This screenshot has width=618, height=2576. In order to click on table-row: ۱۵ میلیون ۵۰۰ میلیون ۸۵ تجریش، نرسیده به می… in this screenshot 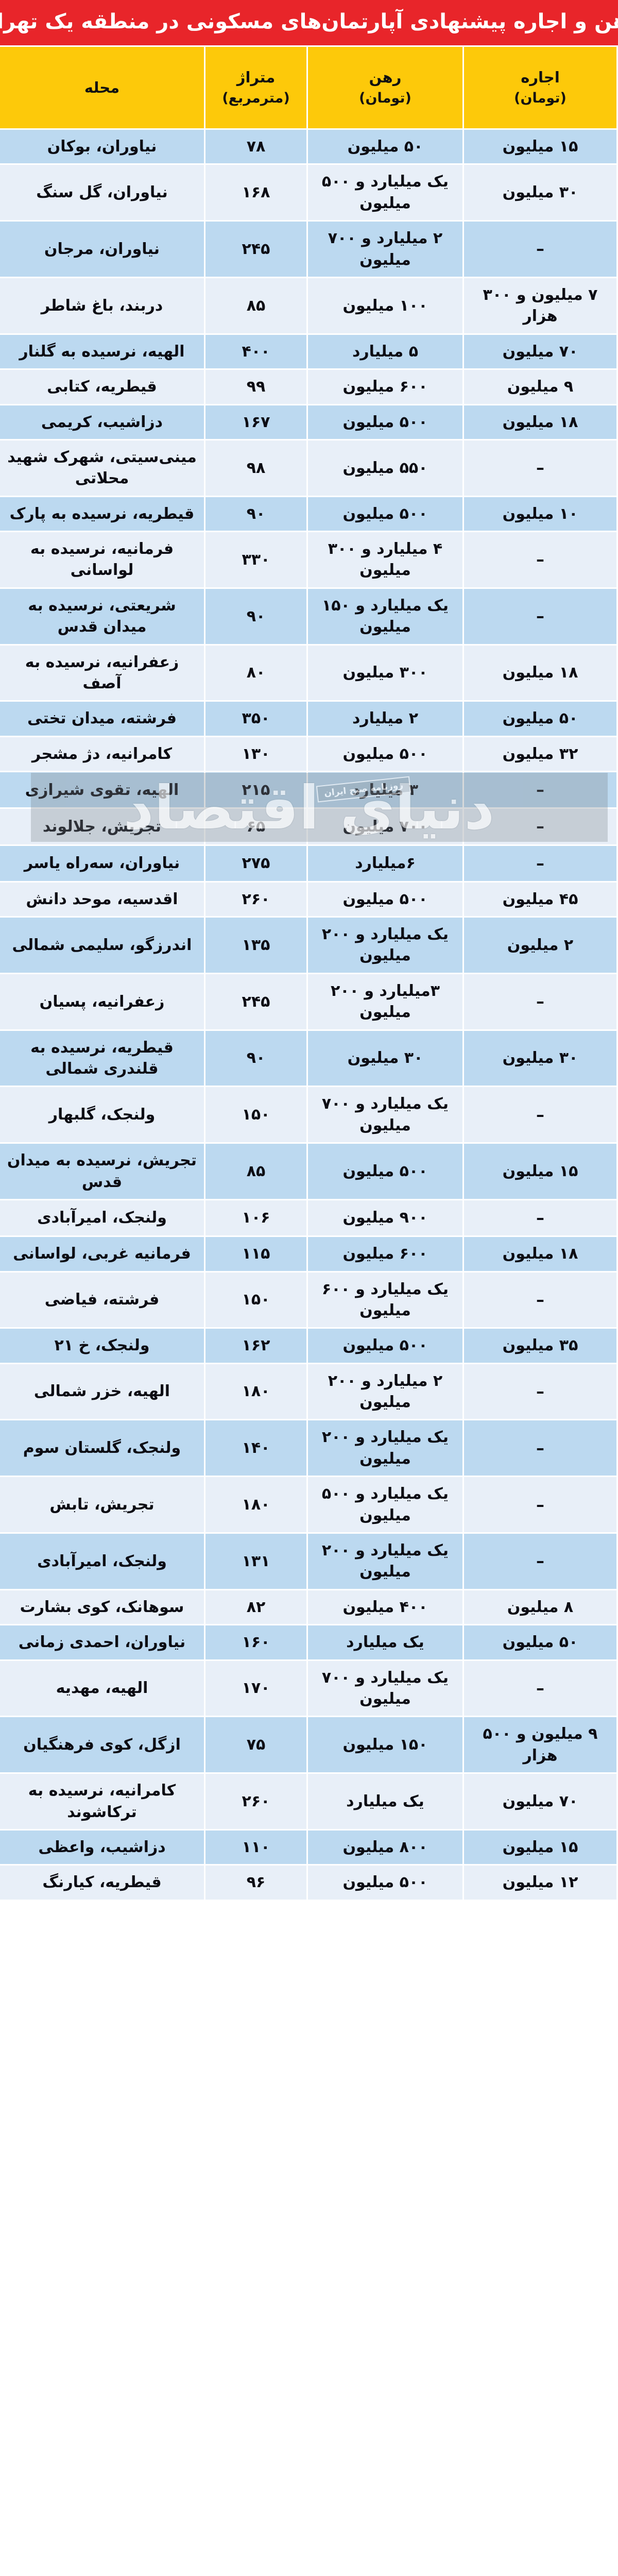, I will do `click(308, 1171)`.